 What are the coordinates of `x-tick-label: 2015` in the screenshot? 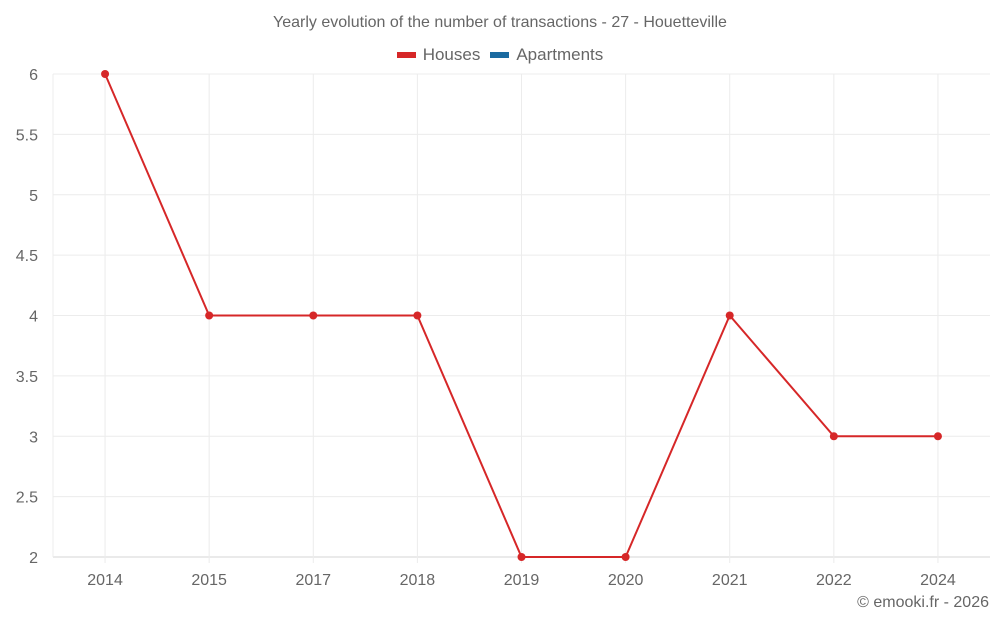 It's located at (209, 580).